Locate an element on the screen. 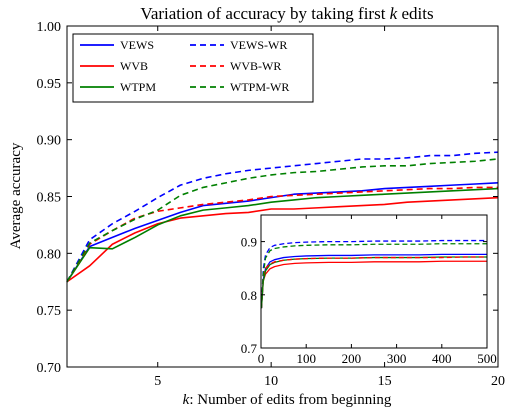  x-tick-label: 10 is located at coordinates (271, 381).